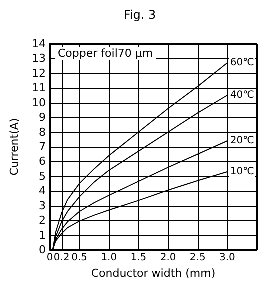 This screenshot has width=280, height=289. What do you see at coordinates (42, 161) in the screenshot?
I see `y-tick-label: 6` at bounding box center [42, 161].